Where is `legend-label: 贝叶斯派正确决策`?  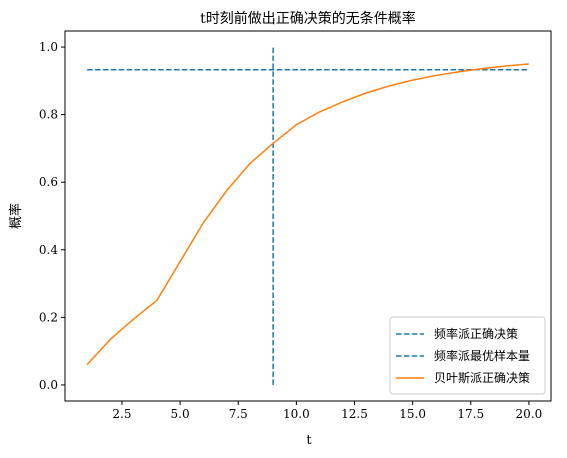 legend-label: 贝叶斯派正确决策 is located at coordinates (482, 378).